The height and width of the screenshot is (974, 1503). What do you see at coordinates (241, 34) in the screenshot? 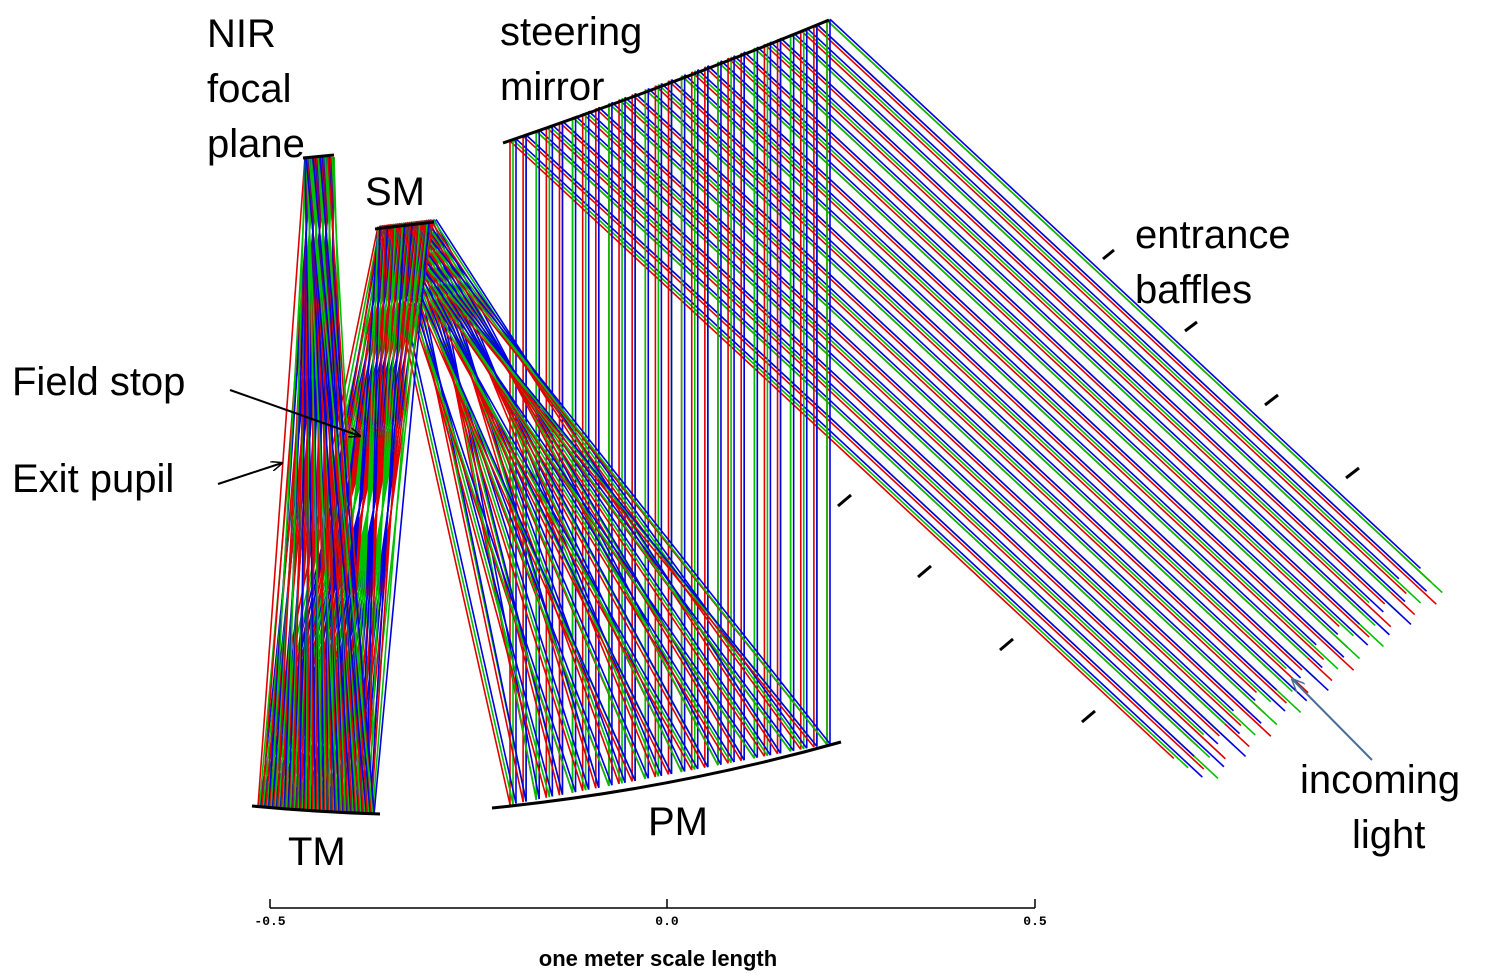
I see `label: NIR` at bounding box center [241, 34].